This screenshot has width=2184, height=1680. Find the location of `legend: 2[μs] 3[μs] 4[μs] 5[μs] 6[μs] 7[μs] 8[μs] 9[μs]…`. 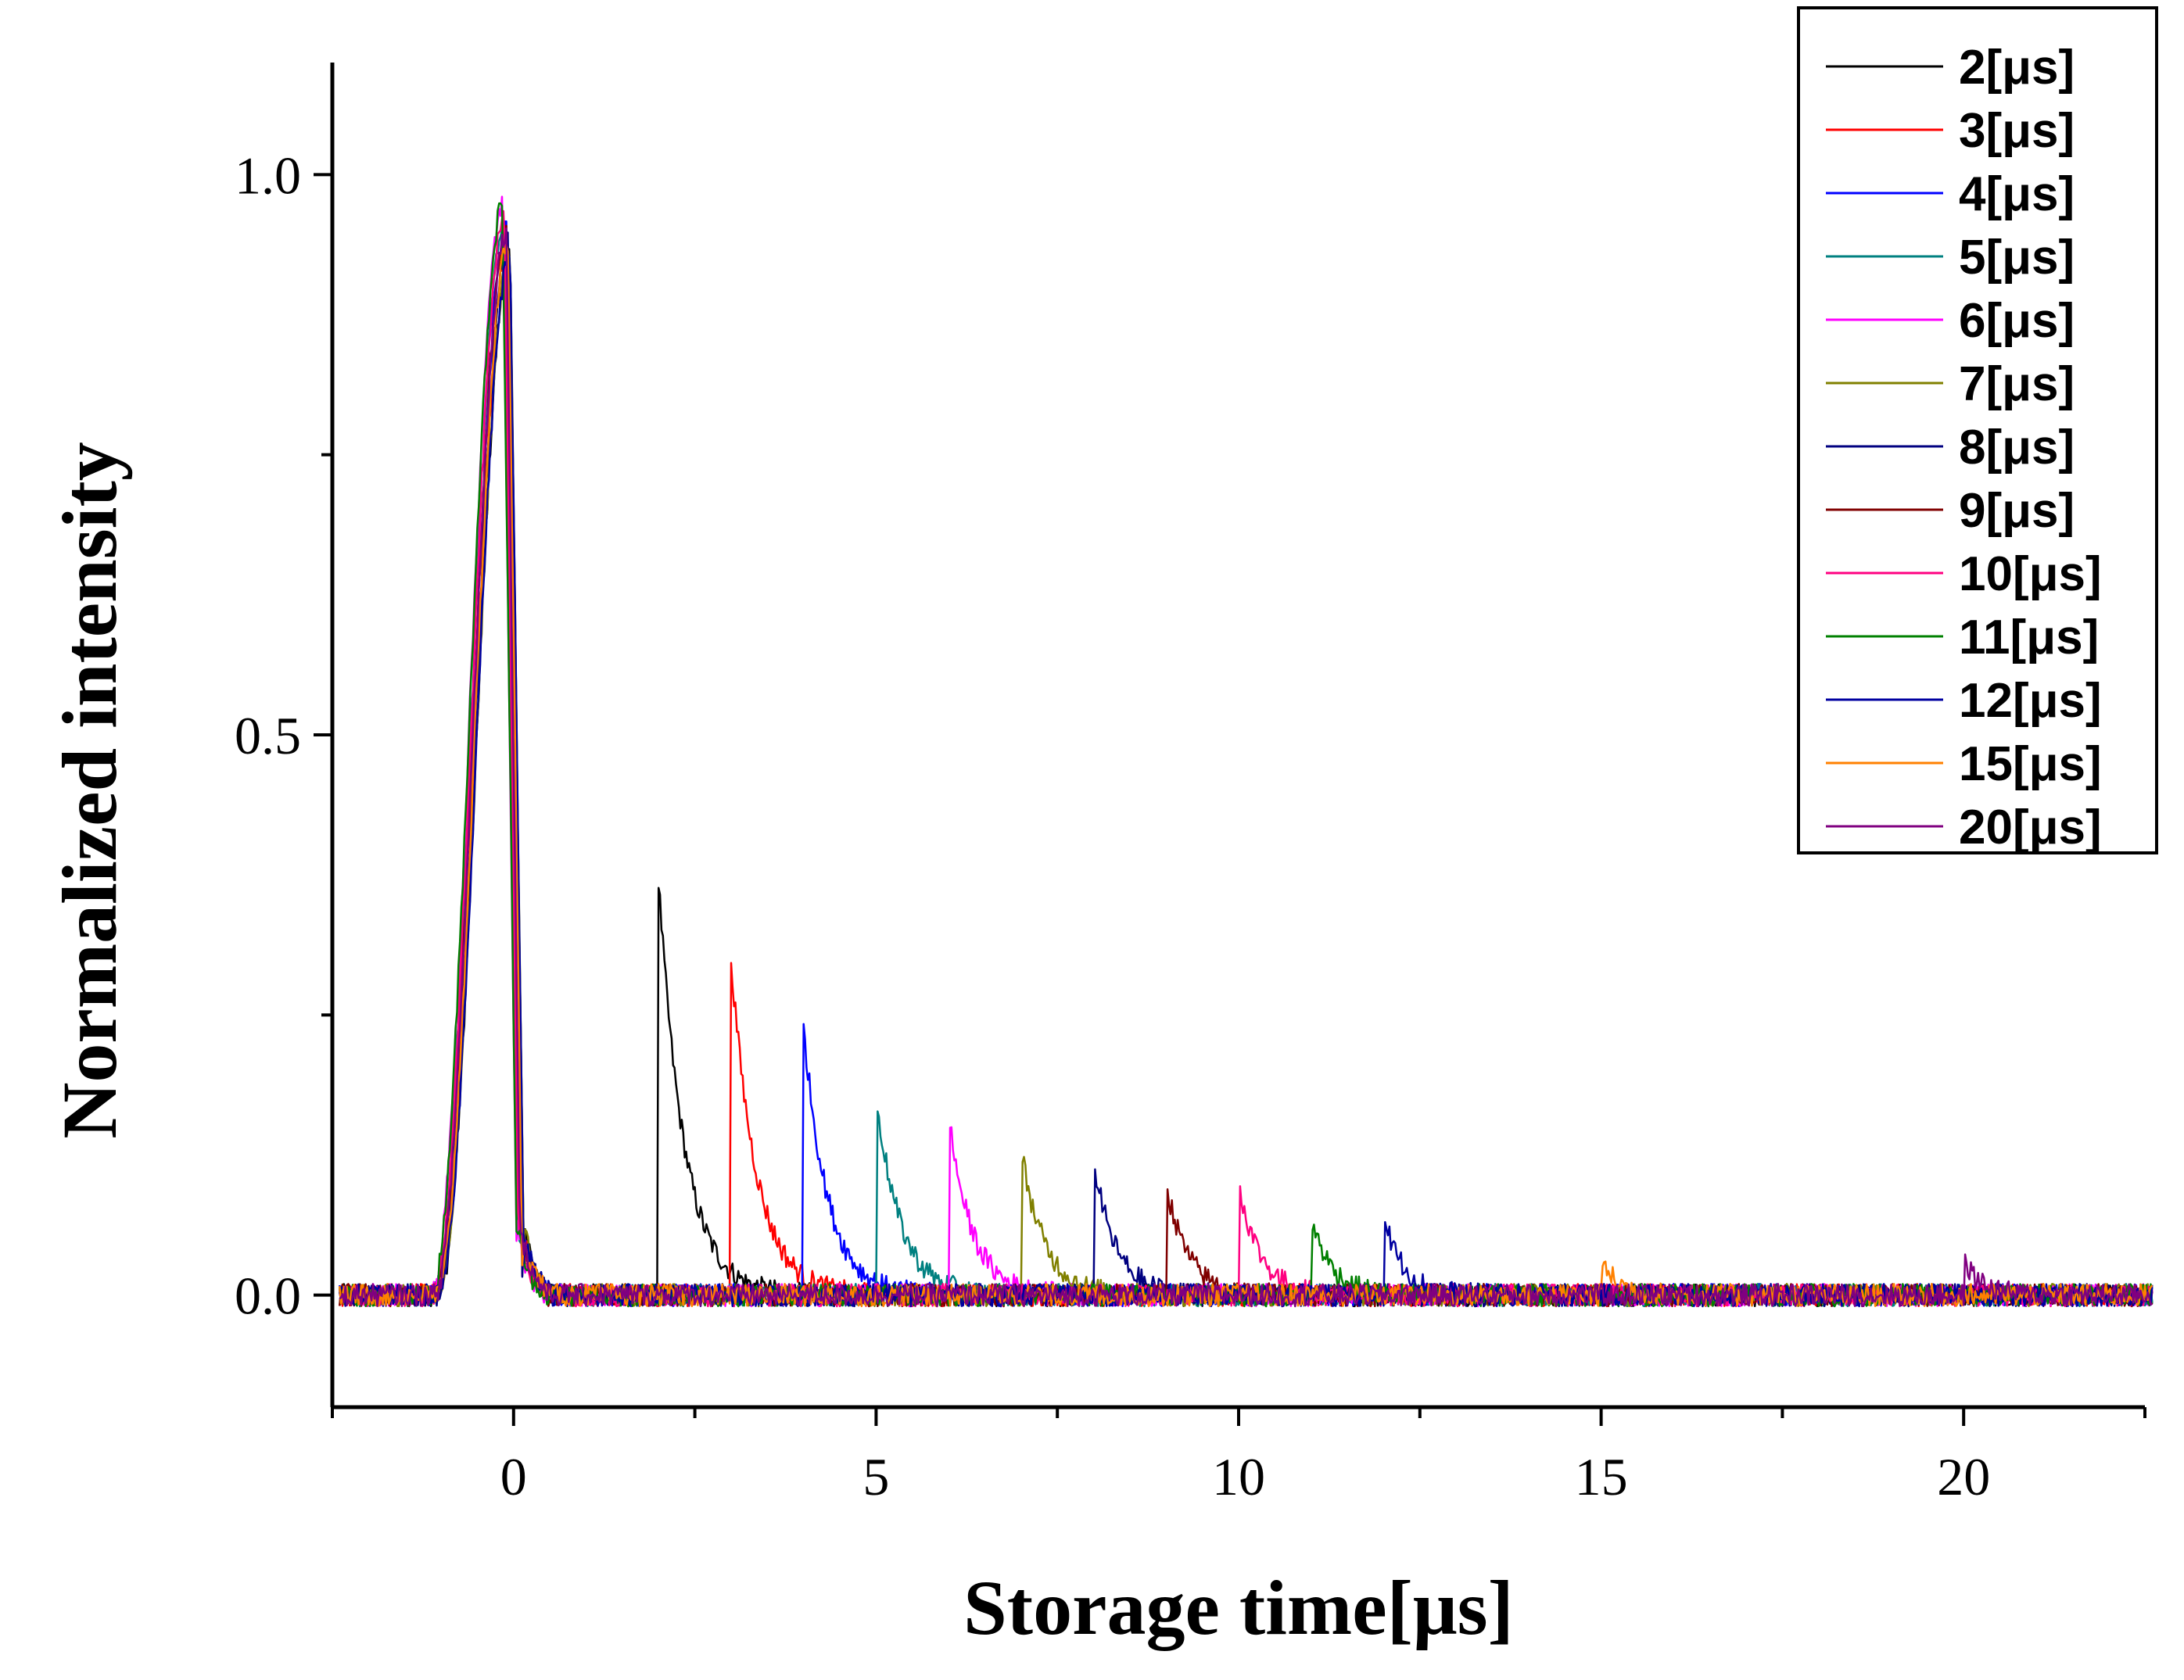

legend: 2[μs] 3[μs] 4[μs] 5[μs] 6[μs] 7[μs] 8[μs] 9[μs]… is located at coordinates (1977, 430).